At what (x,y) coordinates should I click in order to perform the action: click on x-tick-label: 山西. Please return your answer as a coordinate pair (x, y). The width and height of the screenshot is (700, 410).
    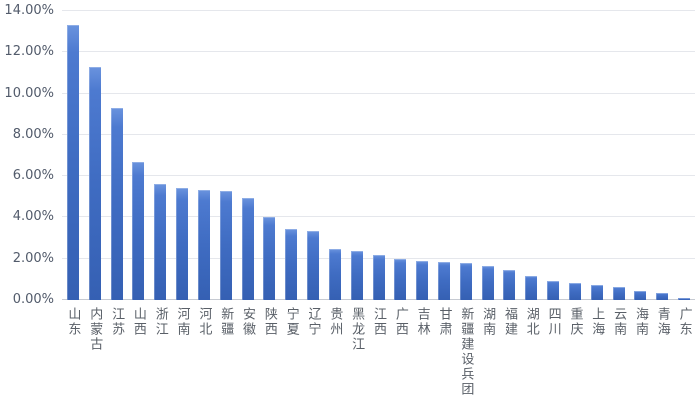
    Looking at the image, I should click on (138, 322).